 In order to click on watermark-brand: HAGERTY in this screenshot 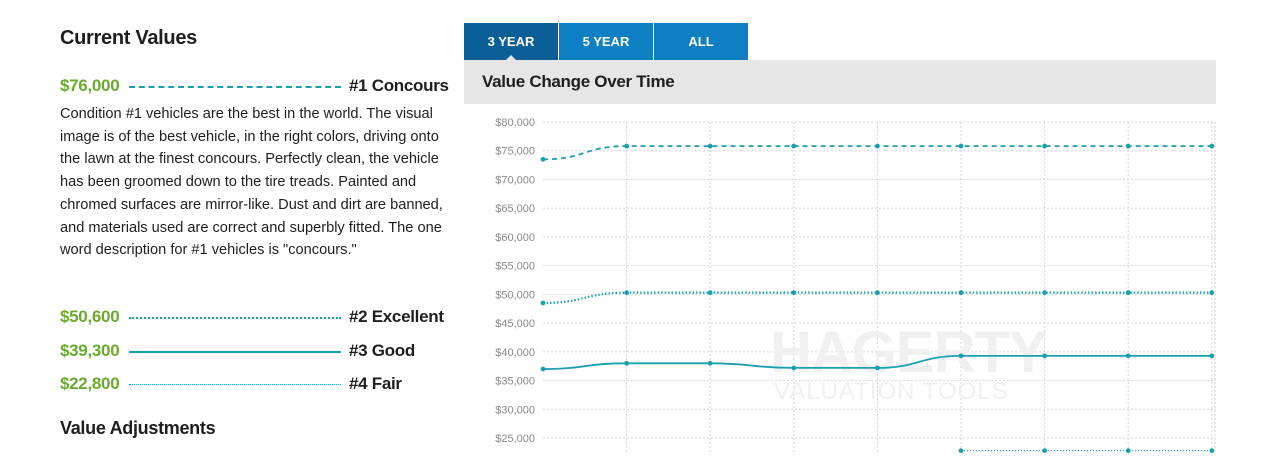, I will do `click(908, 352)`.